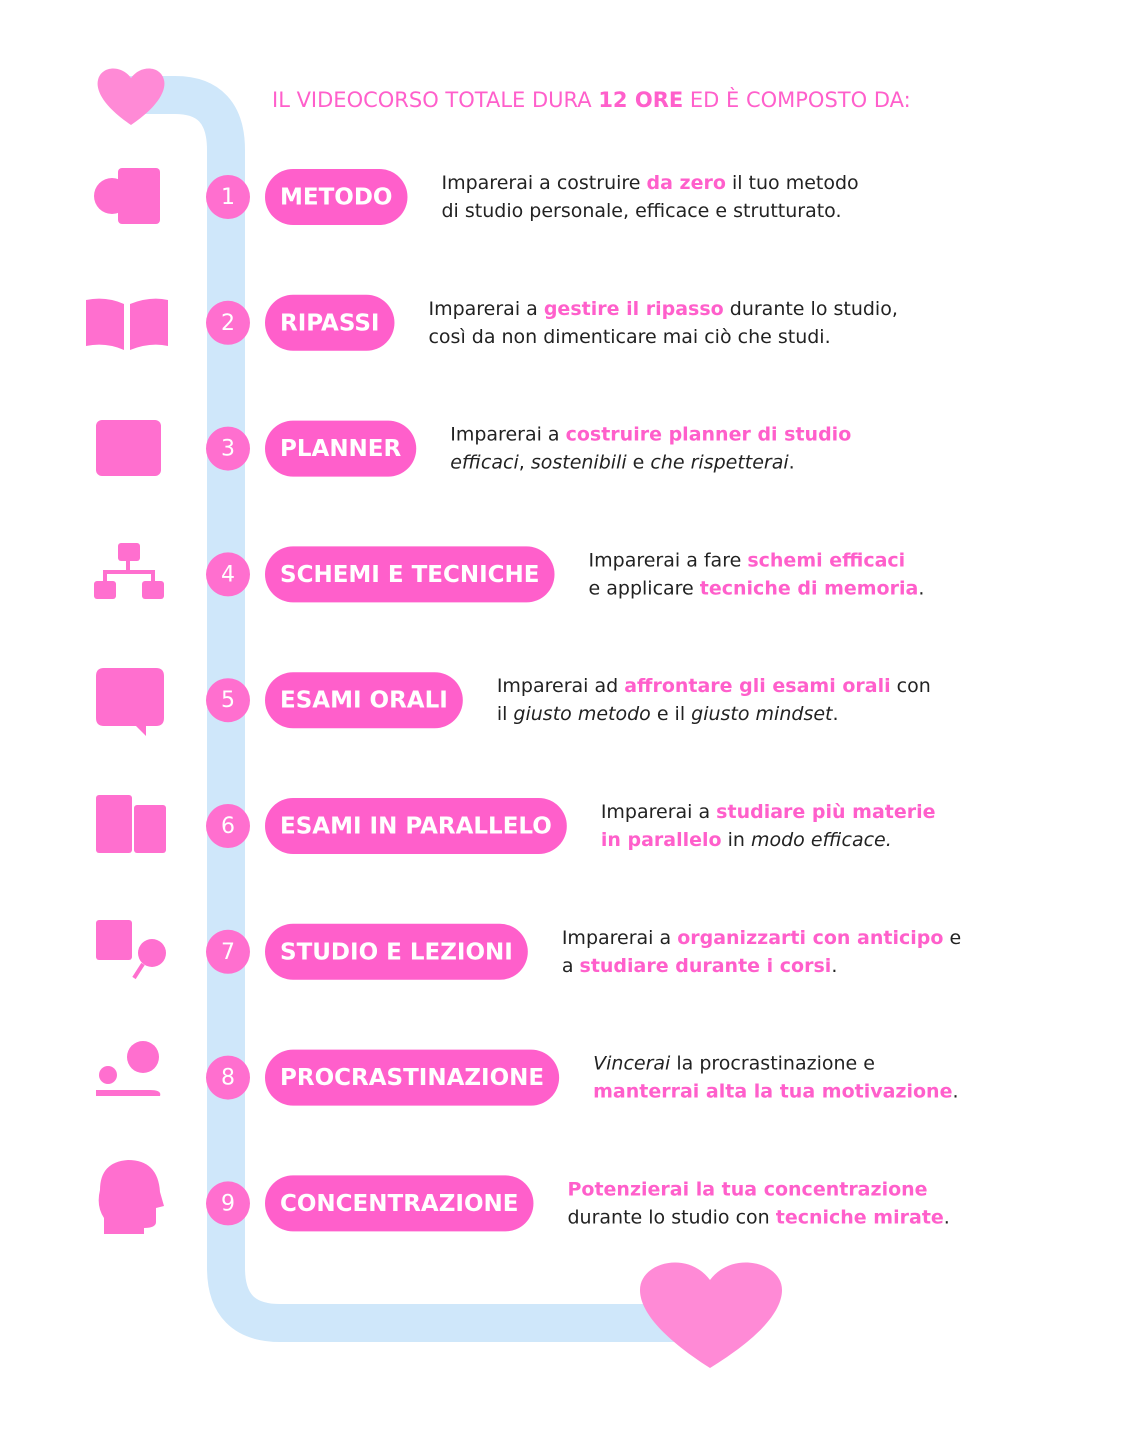 The image size is (1130, 1440). Describe the element at coordinates (792, 183) in the screenshot. I see `description-segment: il tuo metodo` at that location.